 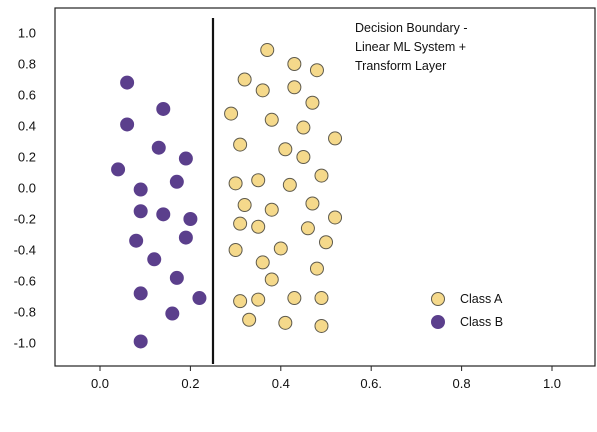 What do you see at coordinates (25, 343) in the screenshot?
I see `y-tick-label: -1.0` at bounding box center [25, 343].